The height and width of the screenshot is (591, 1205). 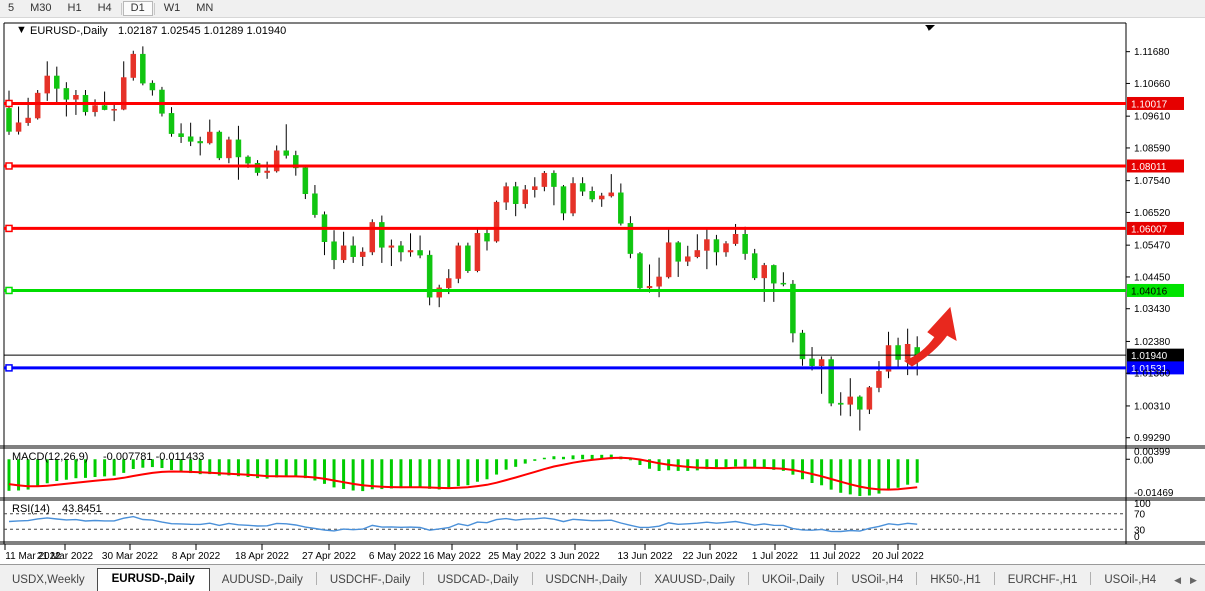 What do you see at coordinates (1193, 580) in the screenshot?
I see `tab-scroll-right-icon: ▶` at bounding box center [1193, 580].